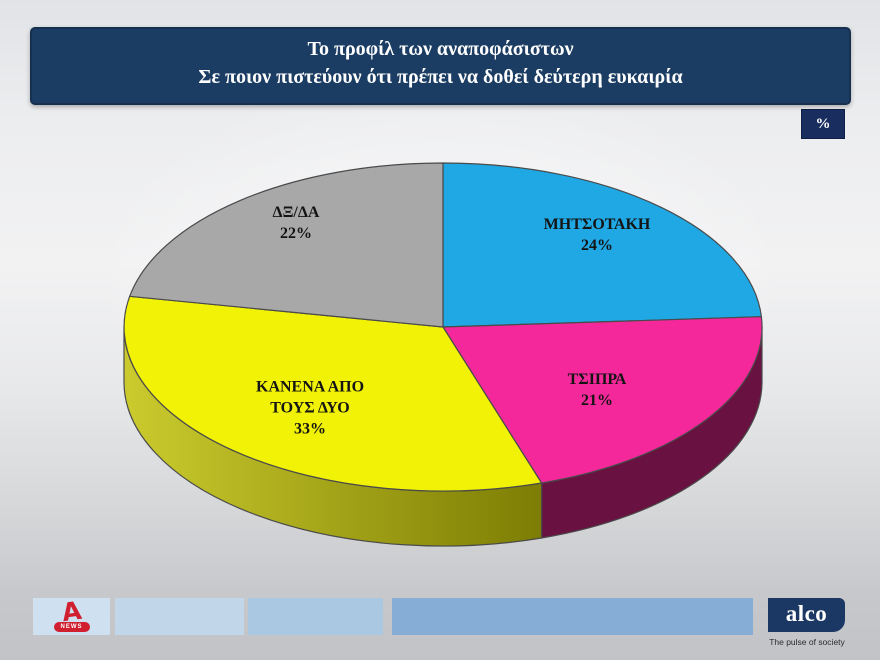 The image size is (880, 660). I want to click on alpha-news-badge: NEWS, so click(71, 627).